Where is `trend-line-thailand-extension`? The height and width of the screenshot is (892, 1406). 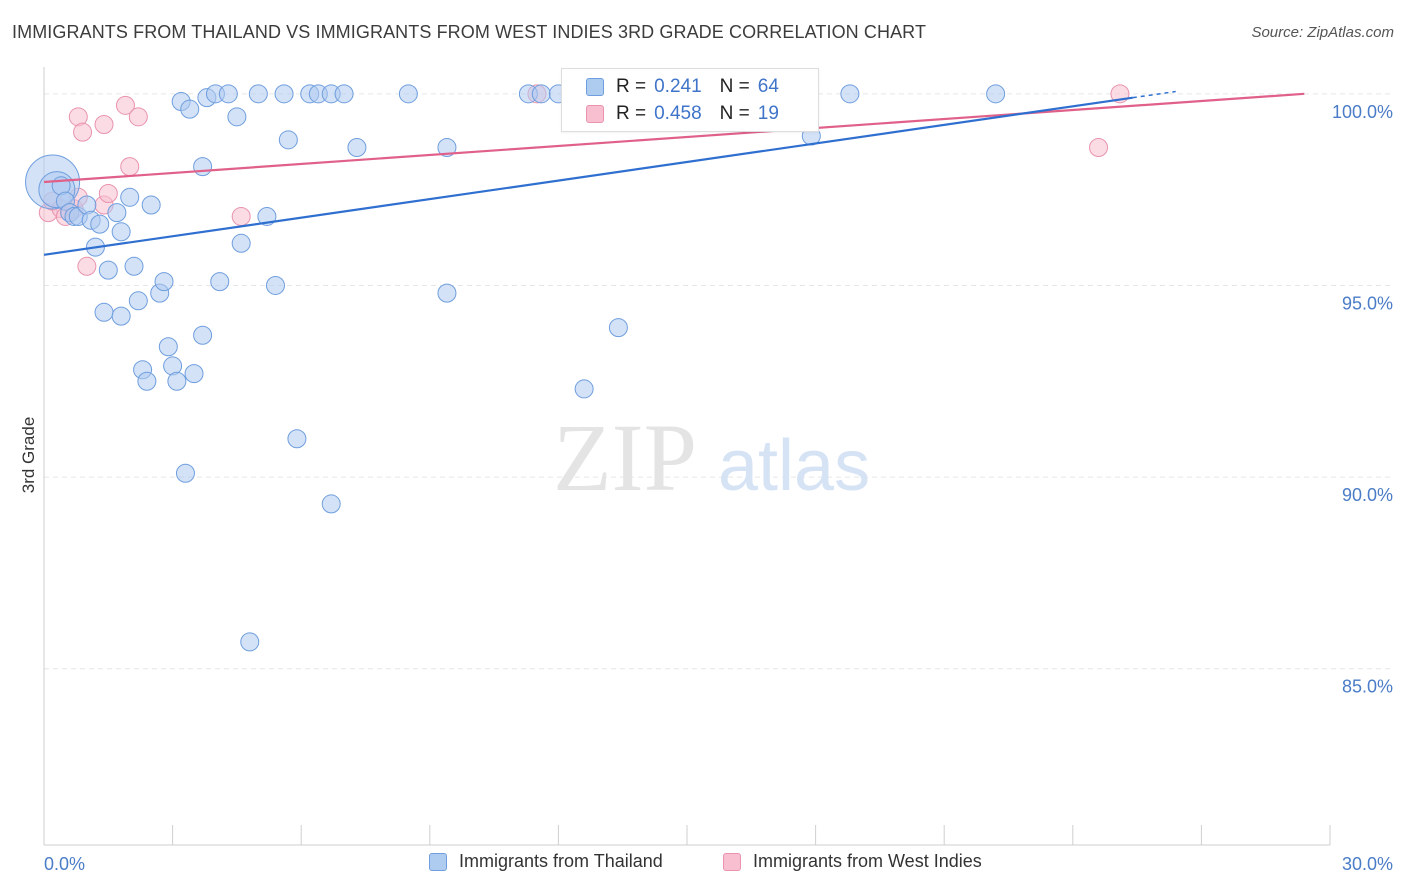
trend-line-thailand-extension is located at coordinates (1154, 94).